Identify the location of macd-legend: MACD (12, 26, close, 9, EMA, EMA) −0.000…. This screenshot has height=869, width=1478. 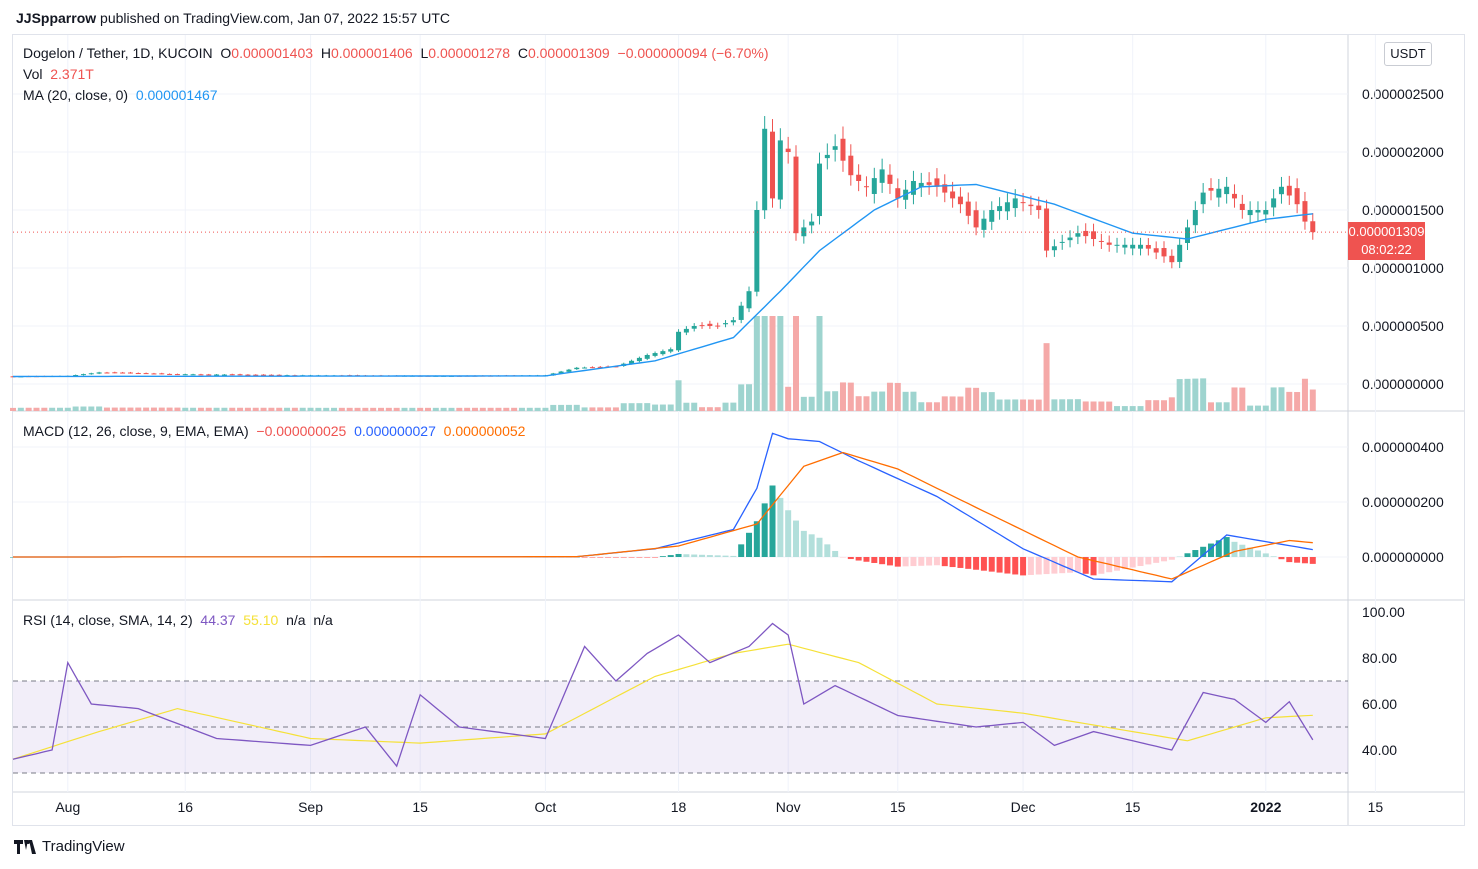
(274, 431).